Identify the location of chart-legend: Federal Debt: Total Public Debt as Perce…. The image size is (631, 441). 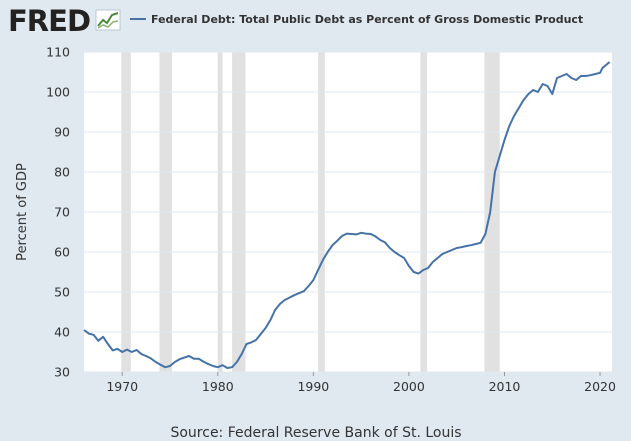
(356, 19).